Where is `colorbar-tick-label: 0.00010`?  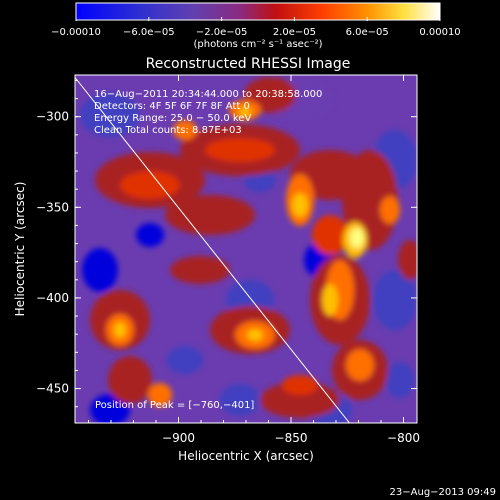 colorbar-tick-label: 0.00010 is located at coordinates (439, 32).